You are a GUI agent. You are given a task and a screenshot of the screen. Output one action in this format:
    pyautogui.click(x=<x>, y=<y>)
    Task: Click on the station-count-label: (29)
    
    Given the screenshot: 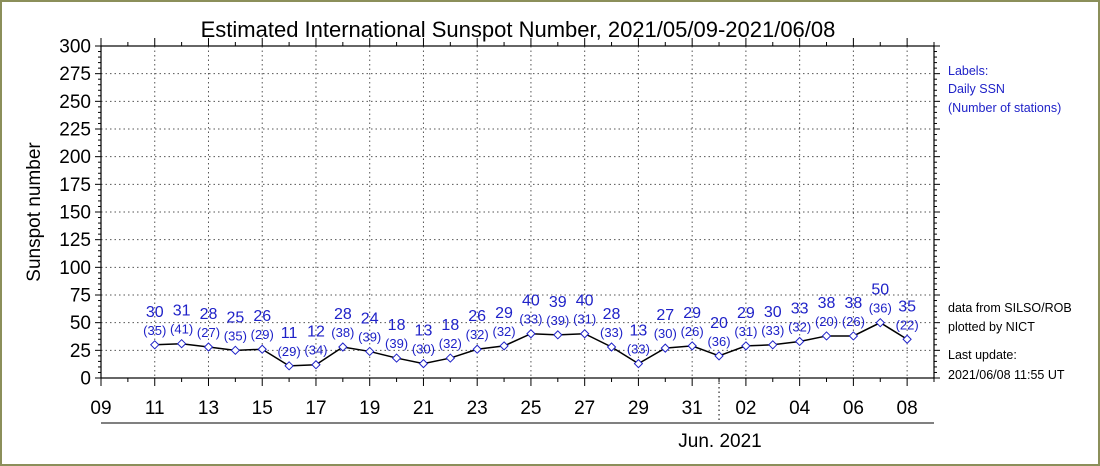 What is the action you would take?
    pyautogui.click(x=262, y=334)
    